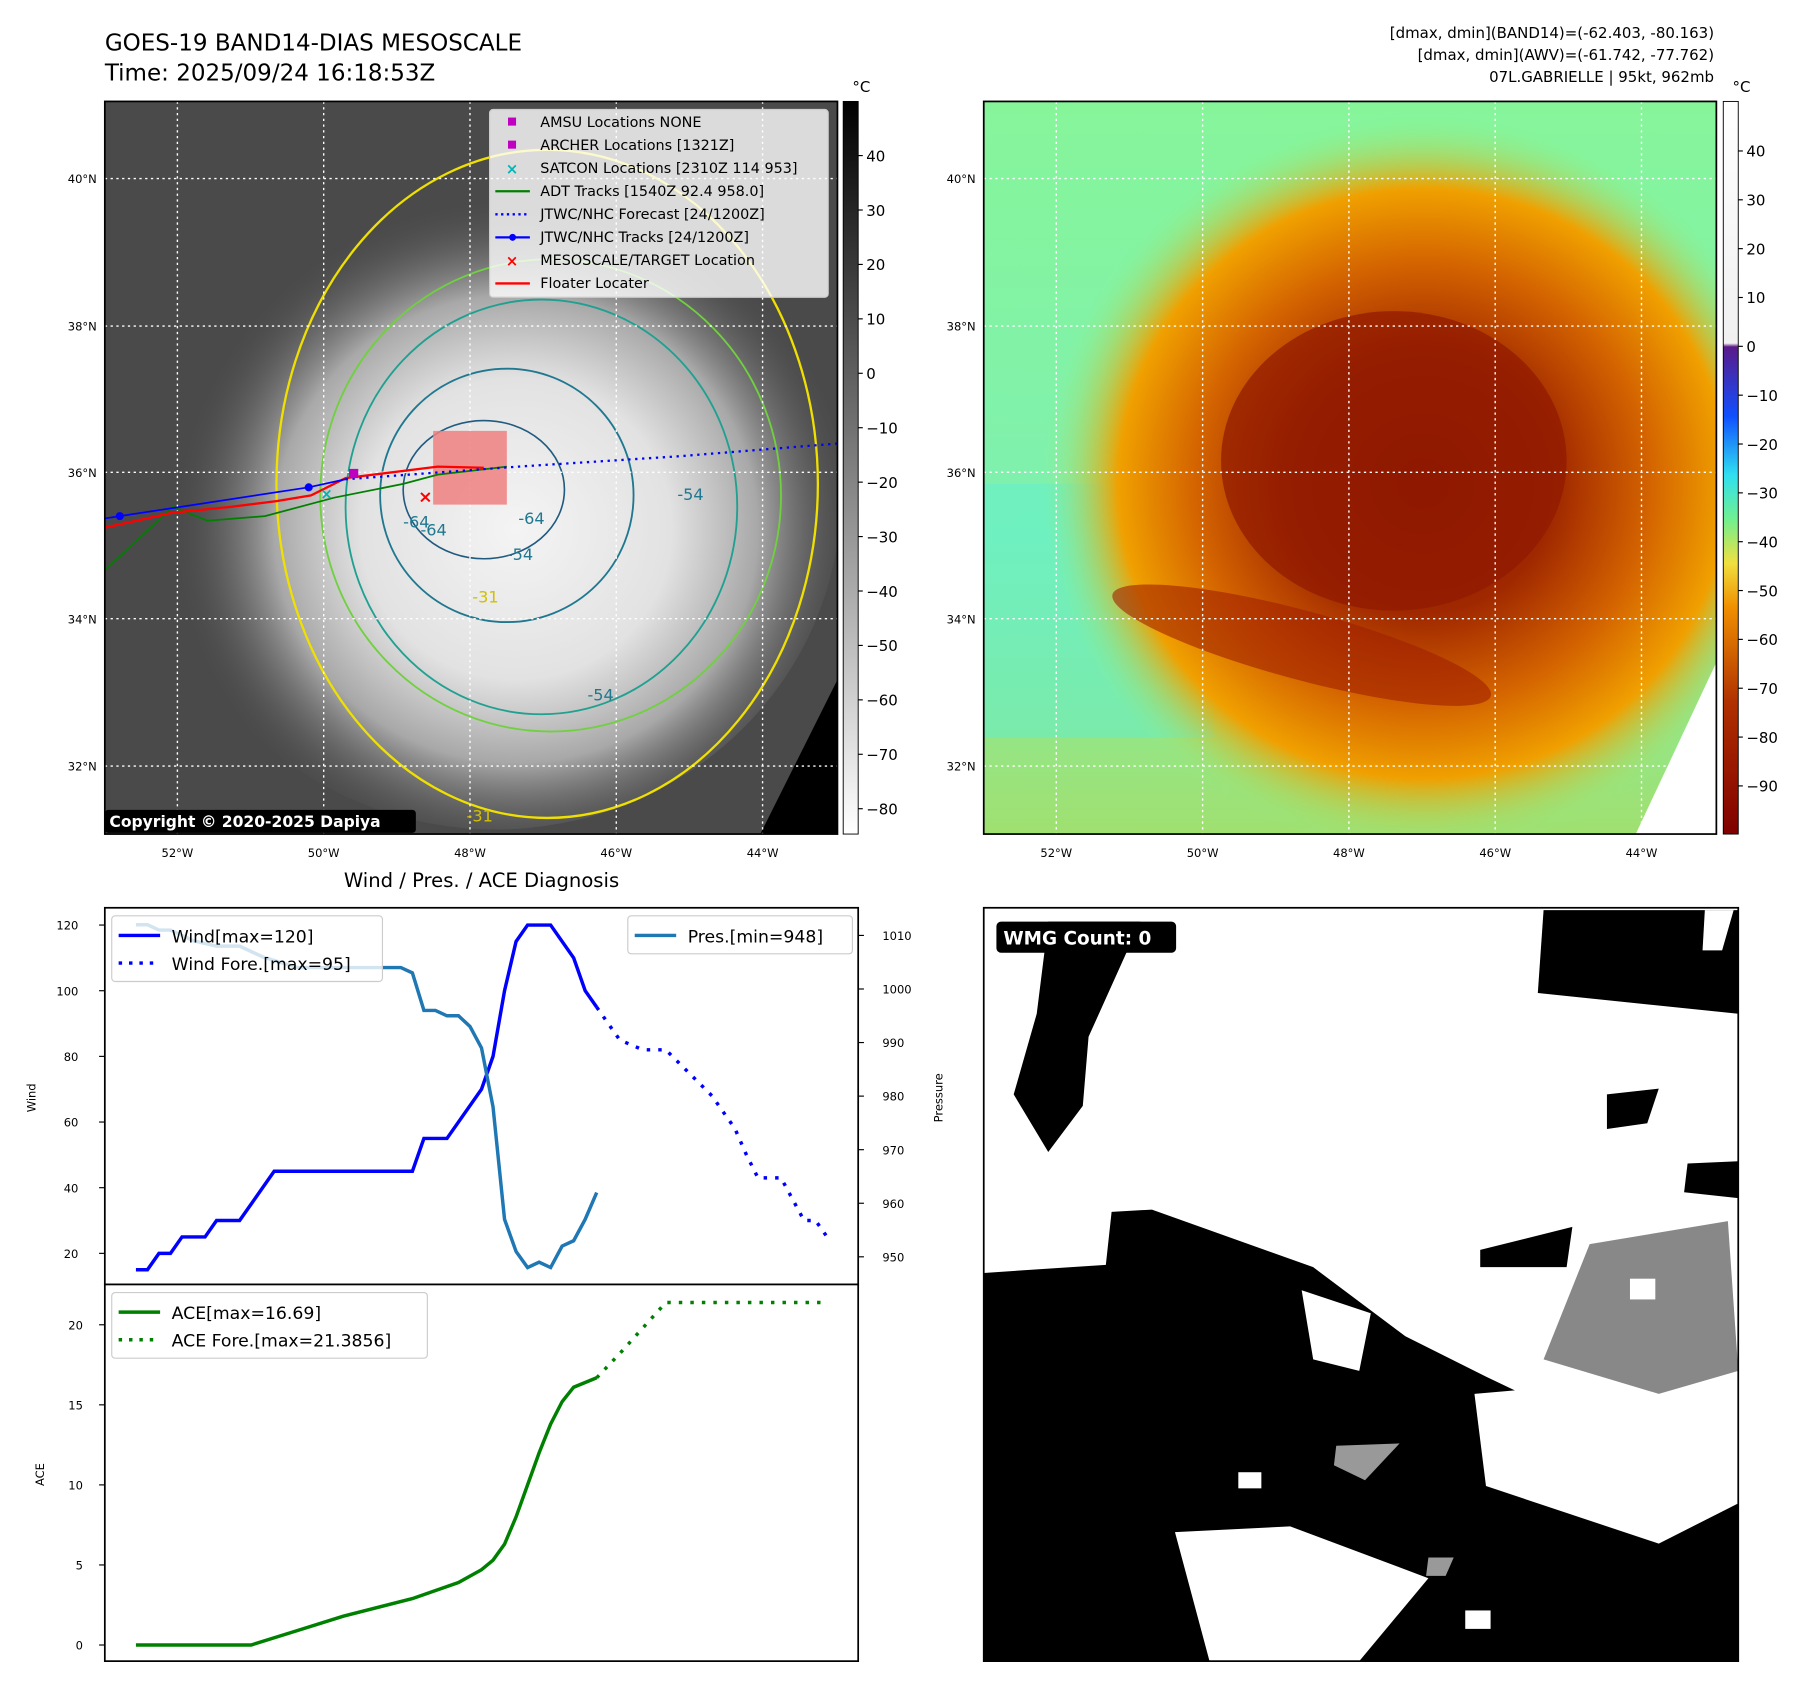 The width and height of the screenshot is (1797, 1690). I want to click on legend-label: Wind Fore.[max=95], so click(261, 965).